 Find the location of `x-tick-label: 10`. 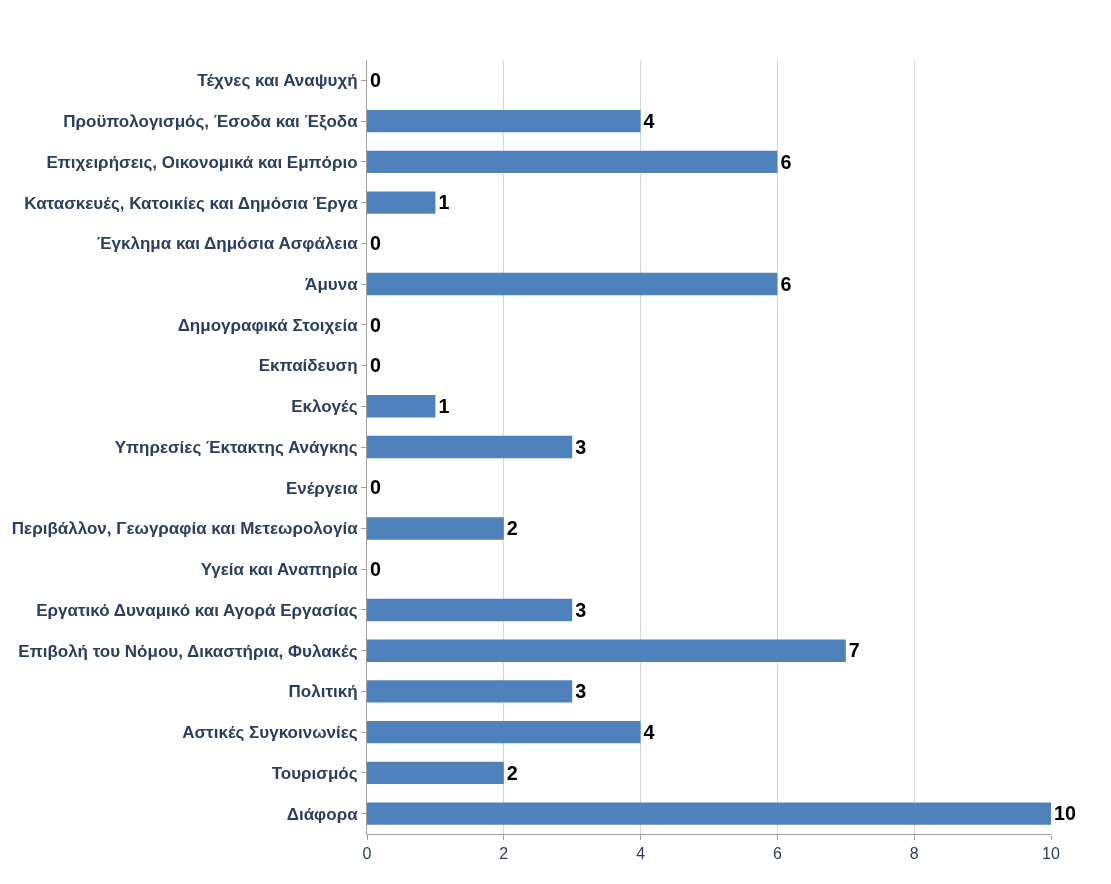

x-tick-label: 10 is located at coordinates (1051, 854).